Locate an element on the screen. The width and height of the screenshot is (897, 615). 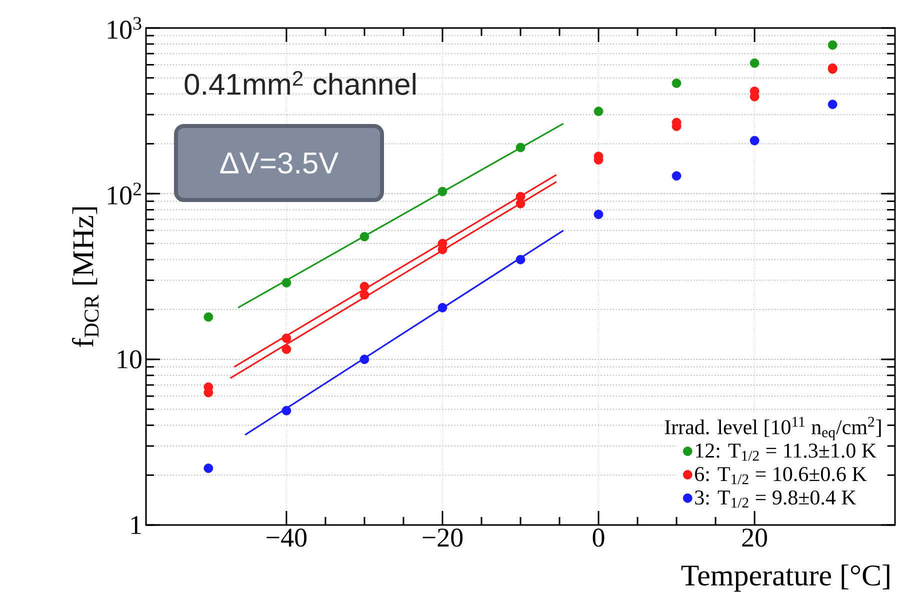
y-axis-title: f$_{DCR}$ [MHz] is located at coordinates (85, 277).